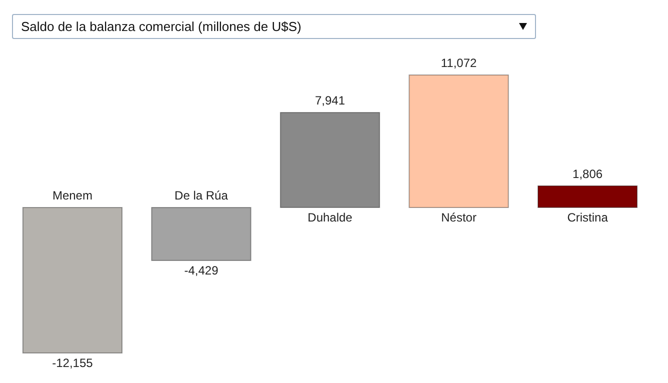 This screenshot has width=668, height=383. I want to click on dropdown-field: Saldo de la balanza comercial (millones de U$S), so click(274, 26).